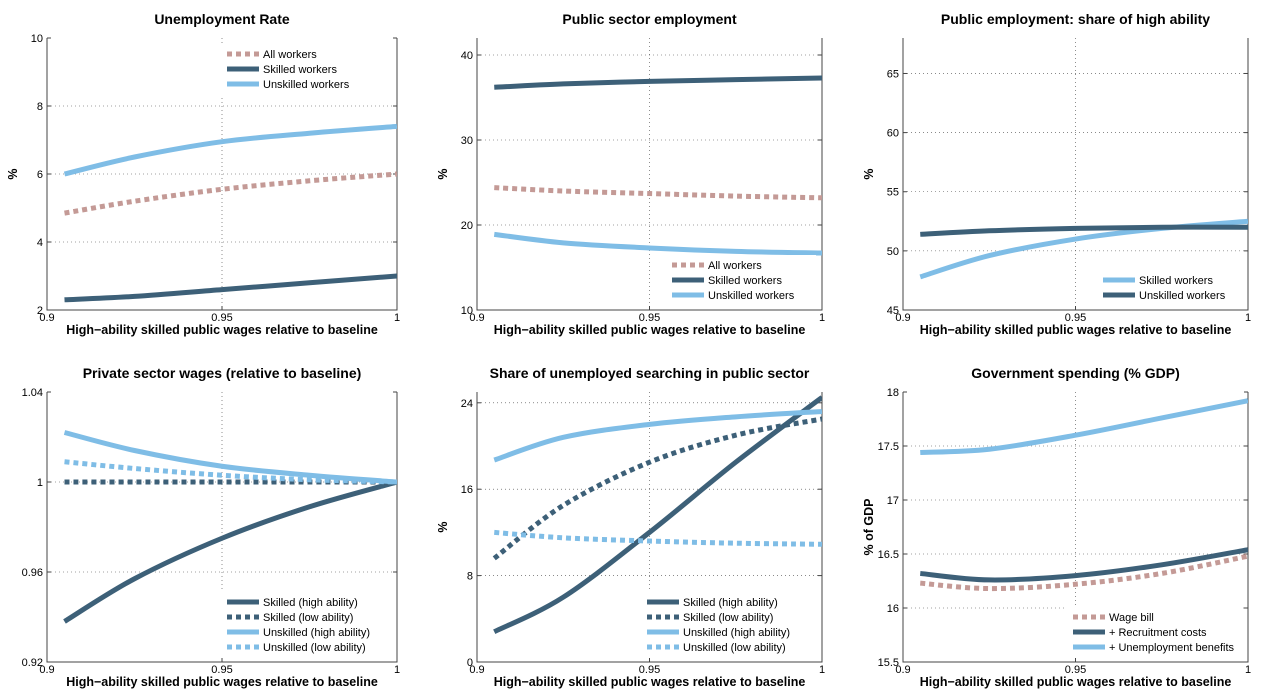 The width and height of the screenshot is (1261, 695). I want to click on y-tick-label-3: 40, so click(467, 56).